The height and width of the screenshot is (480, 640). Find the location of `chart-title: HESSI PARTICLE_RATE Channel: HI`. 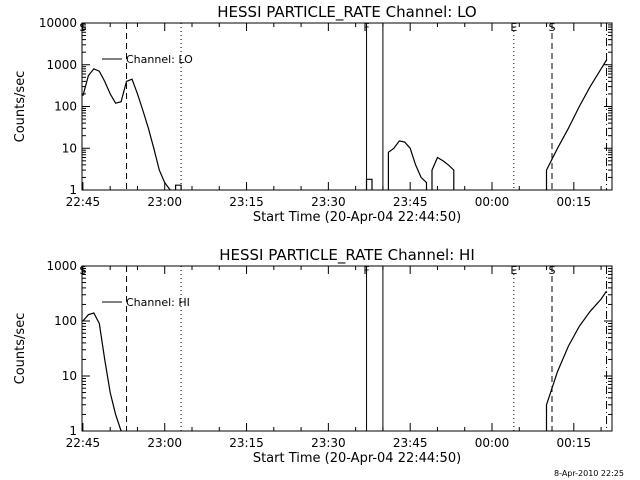

chart-title: HESSI PARTICLE_RATE Channel: HI is located at coordinates (347, 255).